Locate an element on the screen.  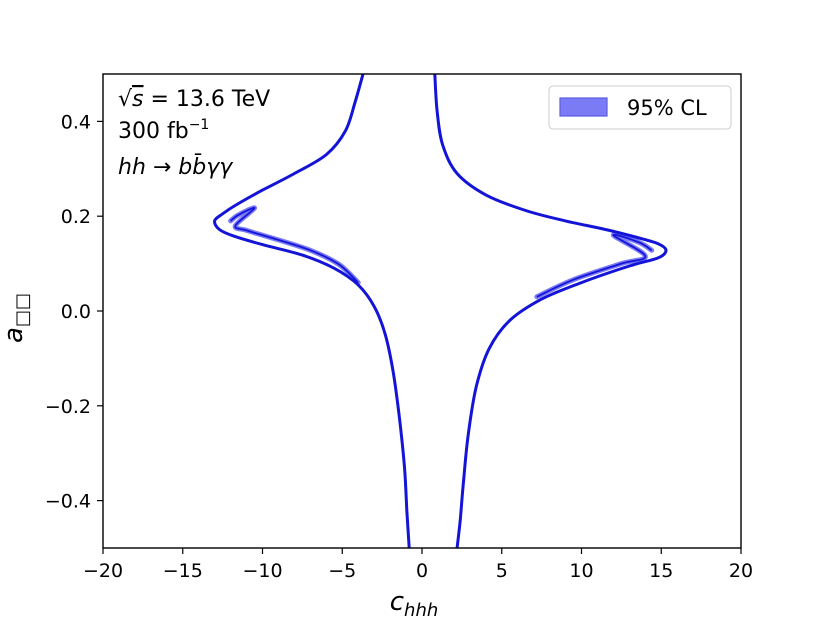
legend-box is located at coordinates (640, 107).